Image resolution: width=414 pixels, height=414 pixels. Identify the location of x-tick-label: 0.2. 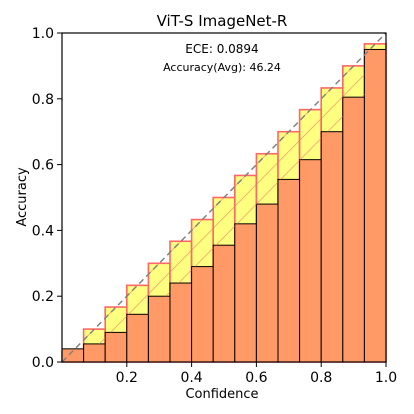
(127, 378).